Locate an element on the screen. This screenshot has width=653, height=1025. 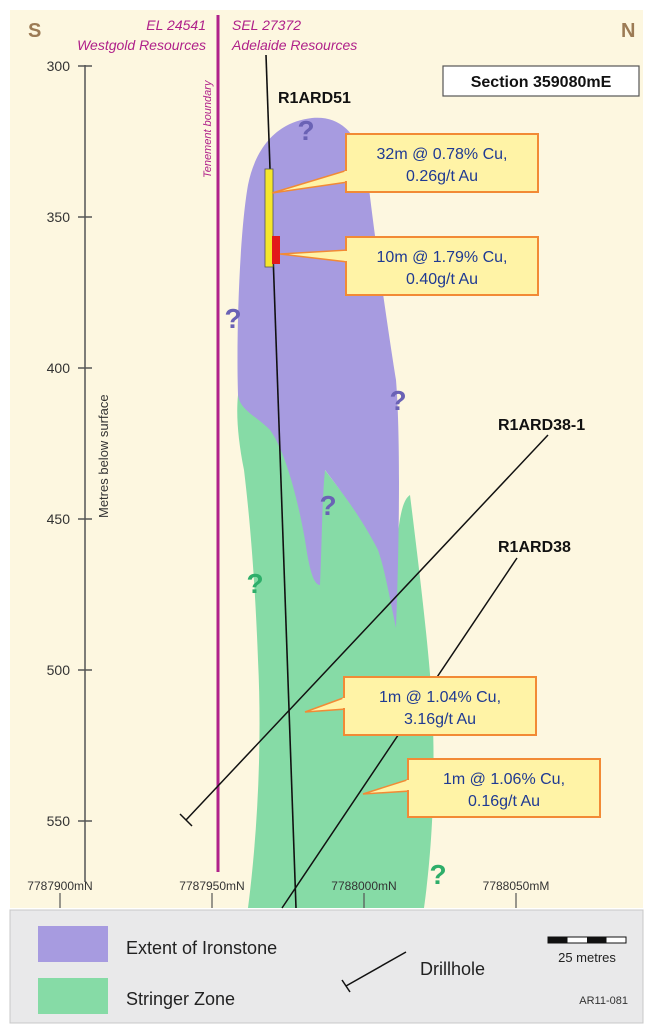
x-axis-ticks is located at coordinates (288, 900).